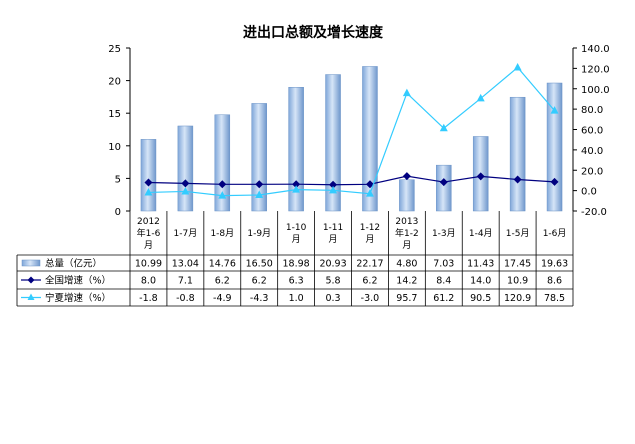 The width and height of the screenshot is (635, 444). I want to click on category-label: 1-8月, so click(222, 233).